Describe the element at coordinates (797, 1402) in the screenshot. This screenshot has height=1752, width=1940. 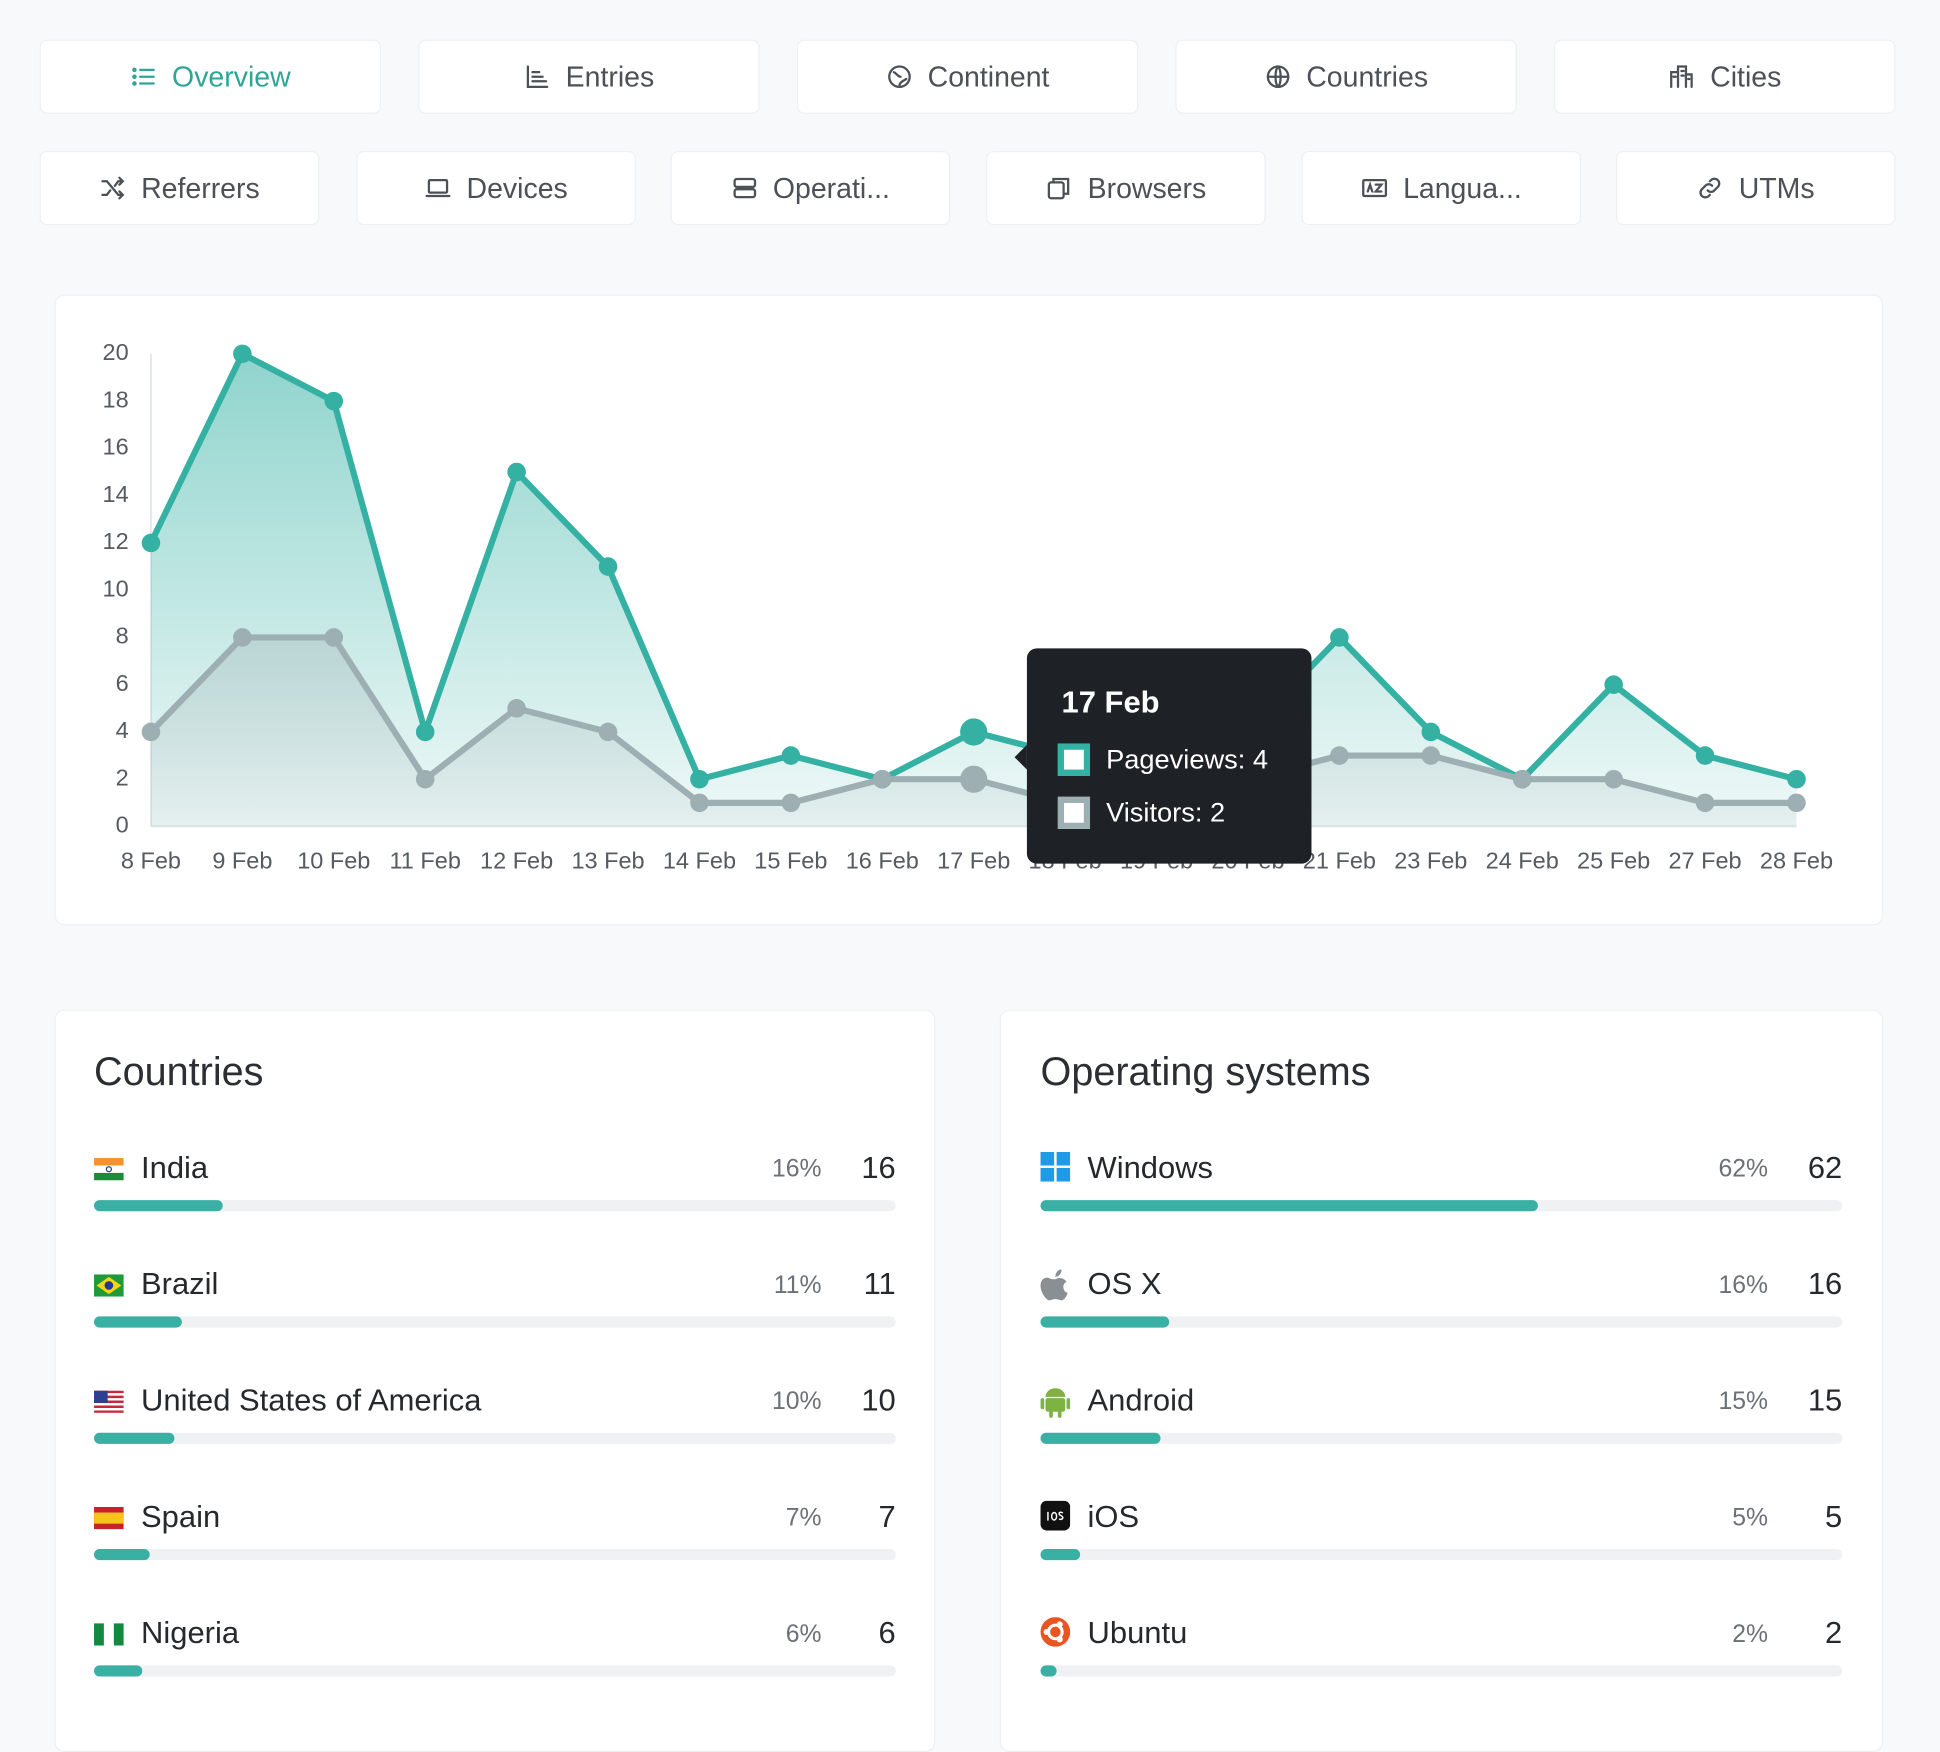
I see `row-percent: 10%` at that location.